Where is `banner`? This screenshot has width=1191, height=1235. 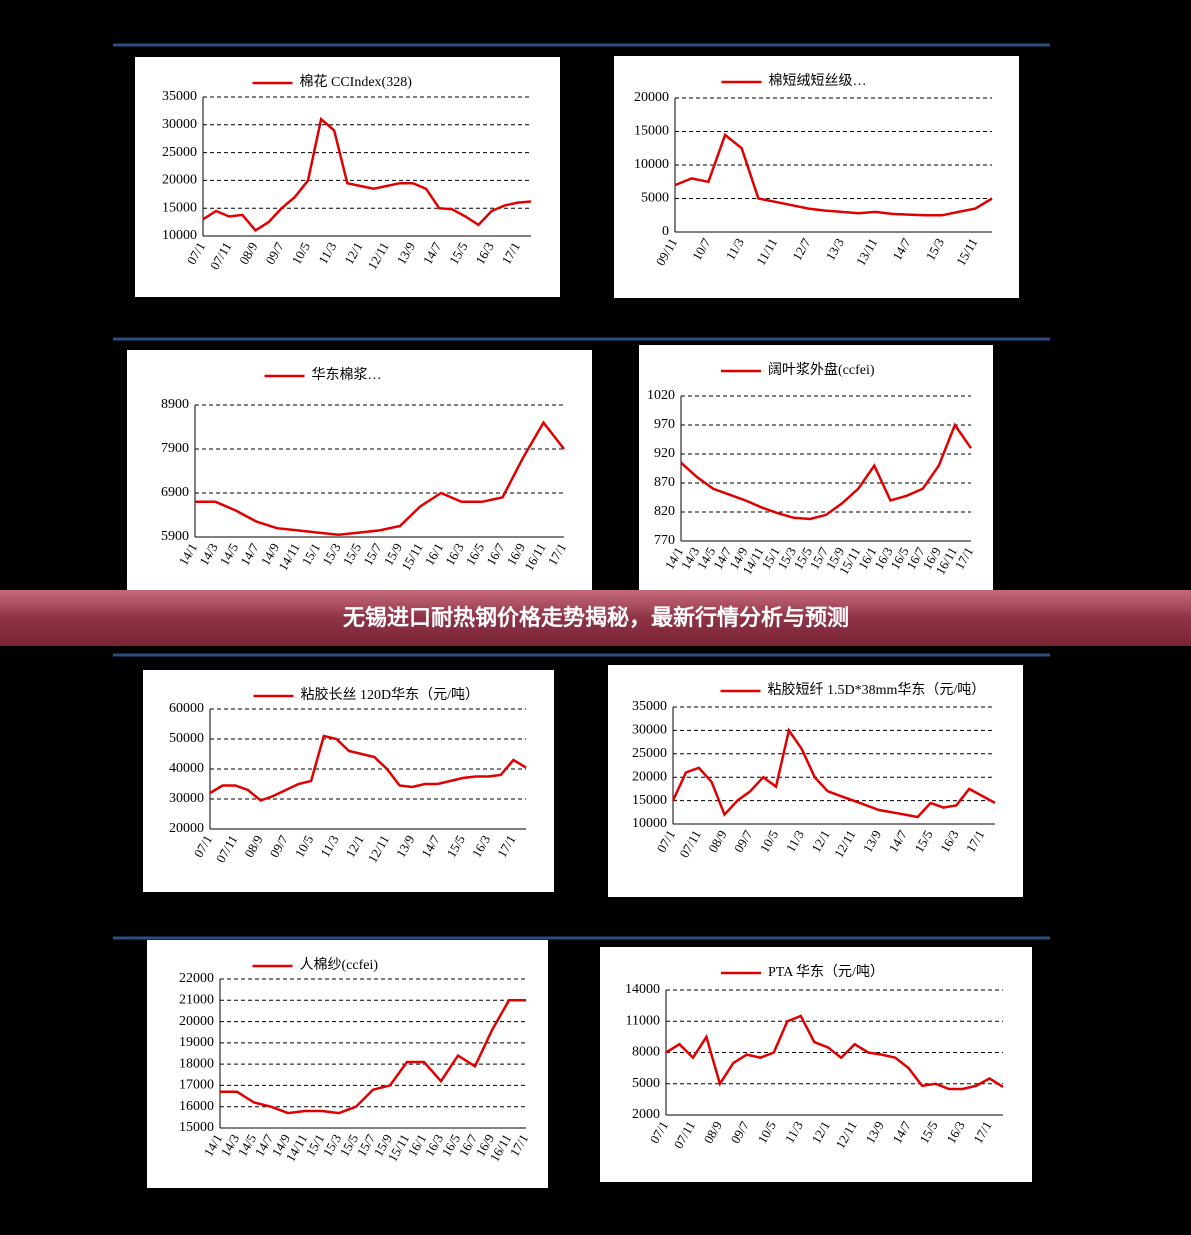
banner is located at coordinates (595, 618).